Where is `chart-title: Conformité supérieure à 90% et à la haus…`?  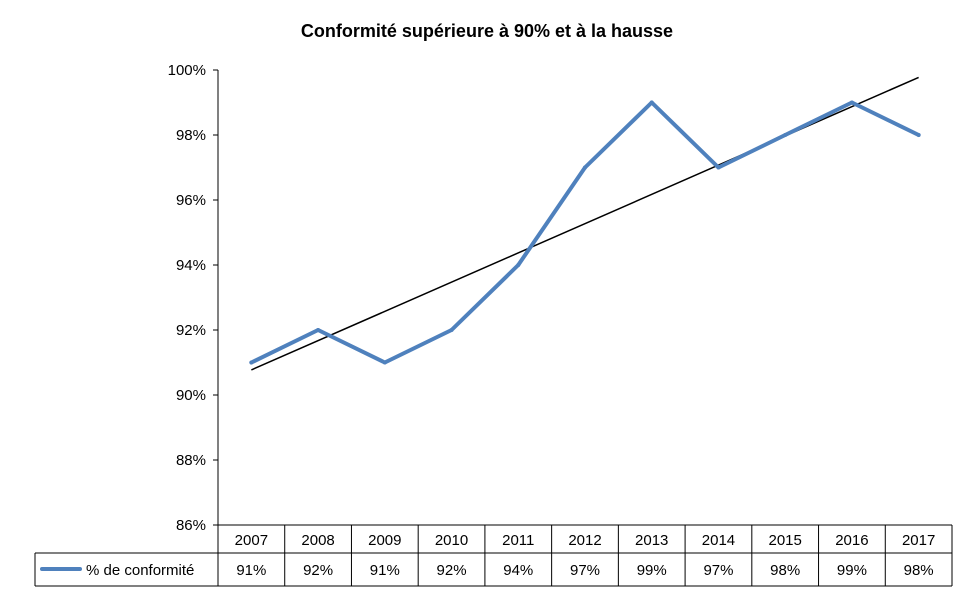
chart-title: Conformité supérieure à 90% et à la haus… is located at coordinates (487, 31).